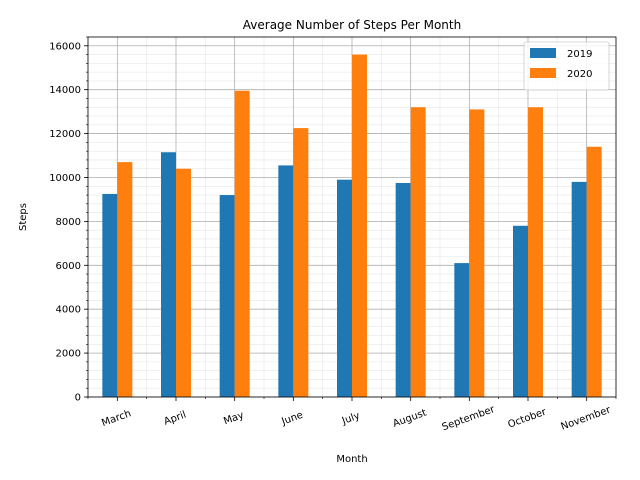 This screenshot has height=480, width=640. Describe the element at coordinates (23, 217) in the screenshot. I see `y-axis-label: Steps` at that location.